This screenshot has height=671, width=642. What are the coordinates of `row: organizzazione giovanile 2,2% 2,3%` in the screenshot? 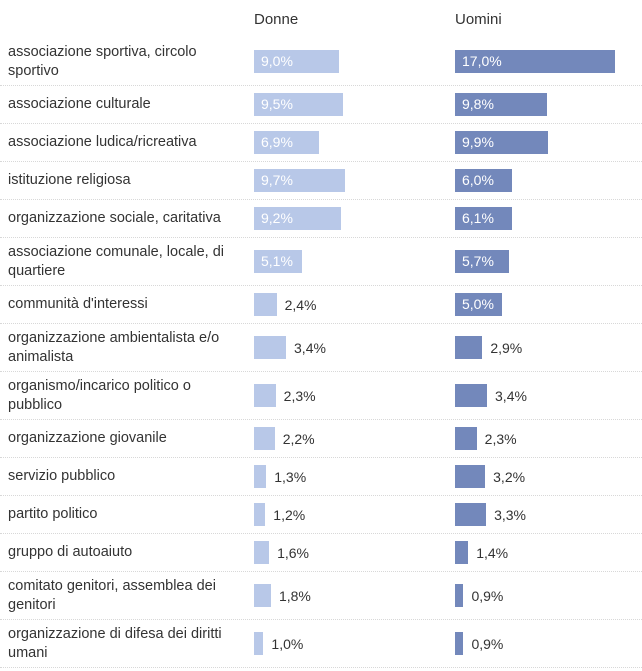 It's located at (321, 439).